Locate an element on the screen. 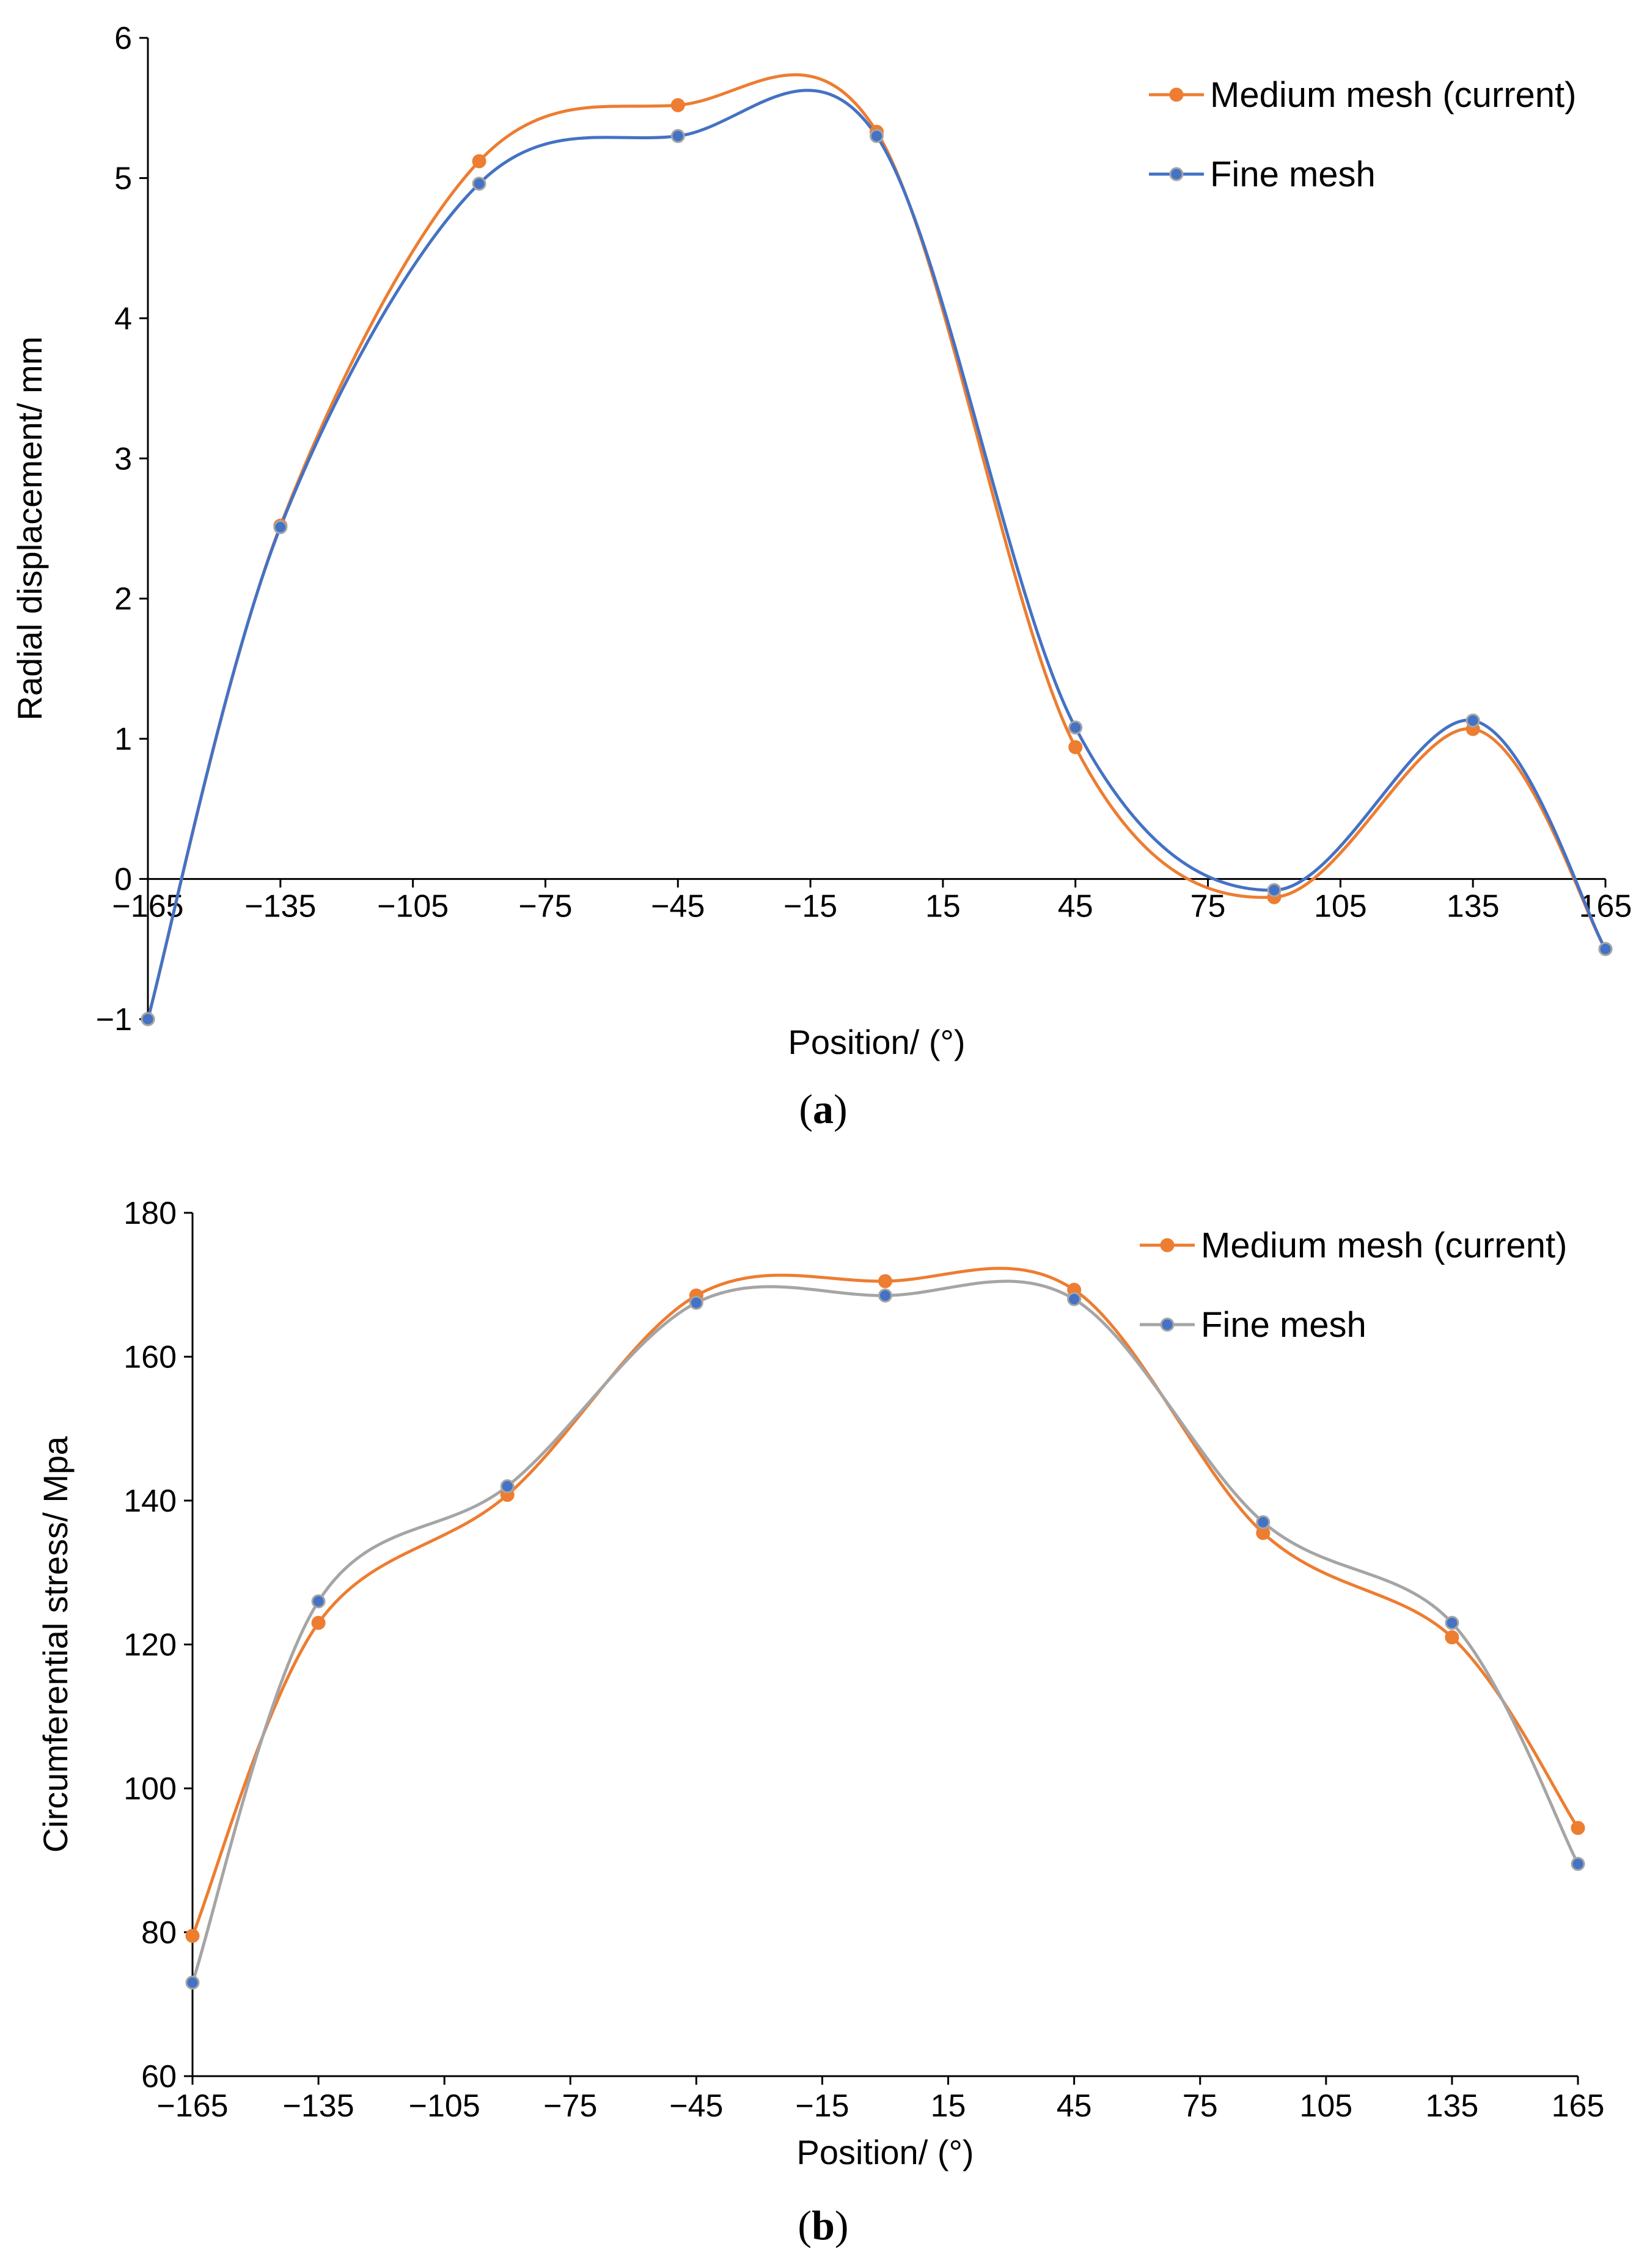 This screenshot has width=1647, height=2268. panel-a-y-tick-label: 6 is located at coordinates (123, 38).